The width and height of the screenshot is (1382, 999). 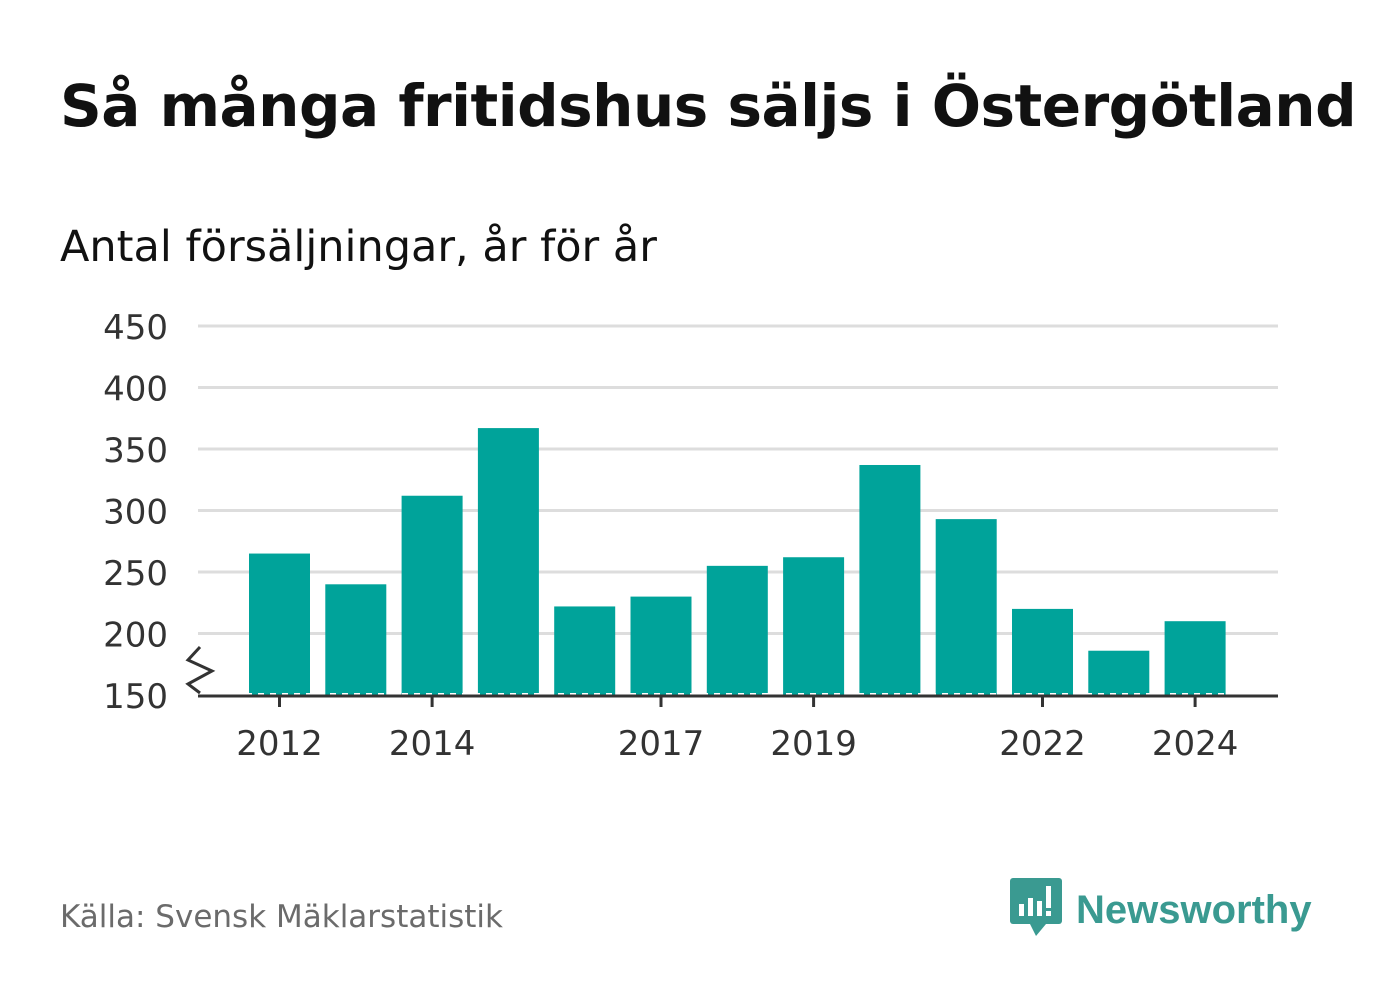 I want to click on x-tick-label: 2019, so click(x=813, y=744).